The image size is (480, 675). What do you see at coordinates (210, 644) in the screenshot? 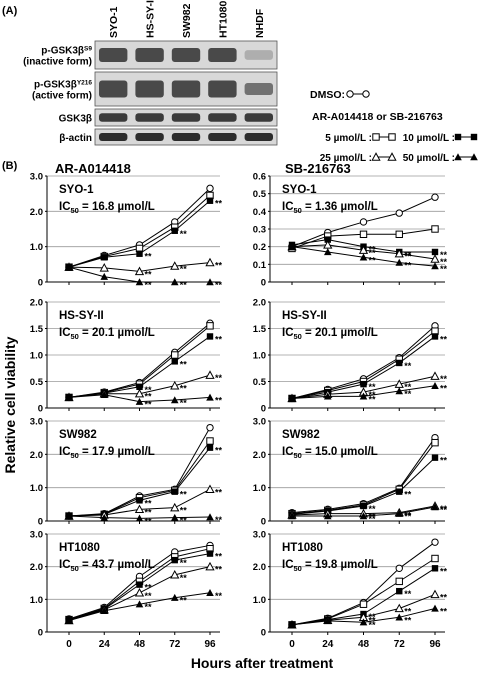
I see `x-tick-label: 96` at bounding box center [210, 644].